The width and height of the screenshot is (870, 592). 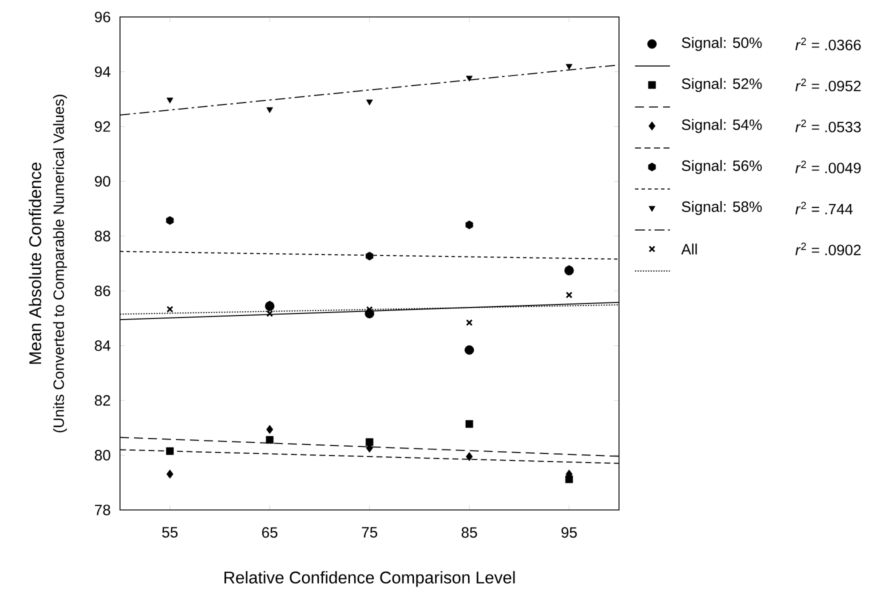 I want to click on text: r$^{2}$ = .0952, so click(x=828, y=85).